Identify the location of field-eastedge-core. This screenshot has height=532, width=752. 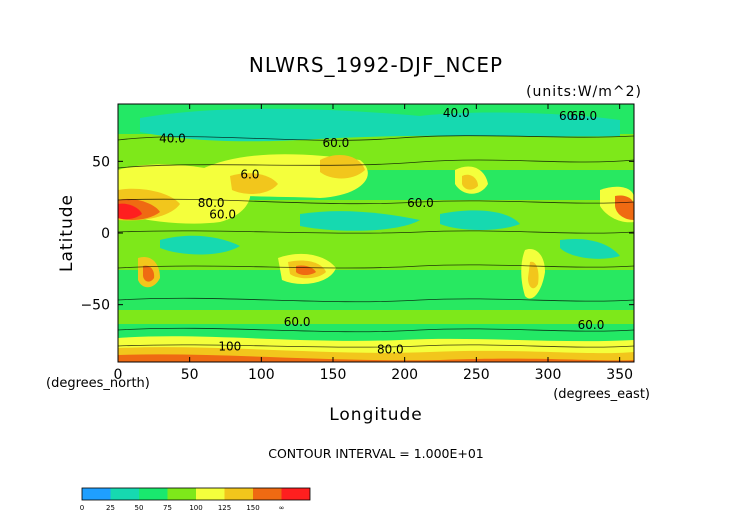
(624, 207).